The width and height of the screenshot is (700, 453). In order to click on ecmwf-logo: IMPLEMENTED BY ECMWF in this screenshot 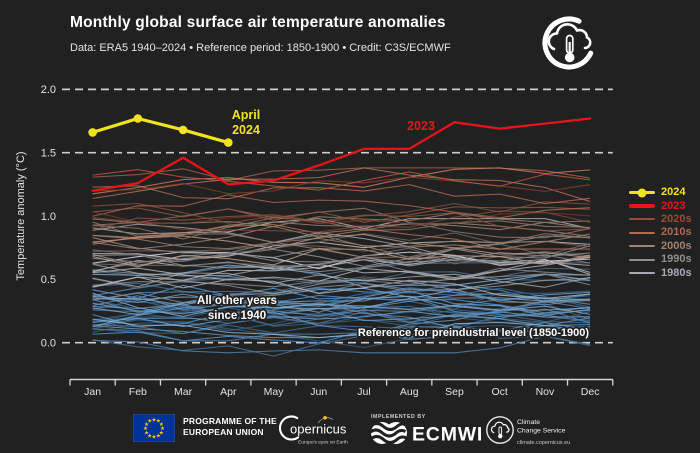, I will do `click(424, 430)`.